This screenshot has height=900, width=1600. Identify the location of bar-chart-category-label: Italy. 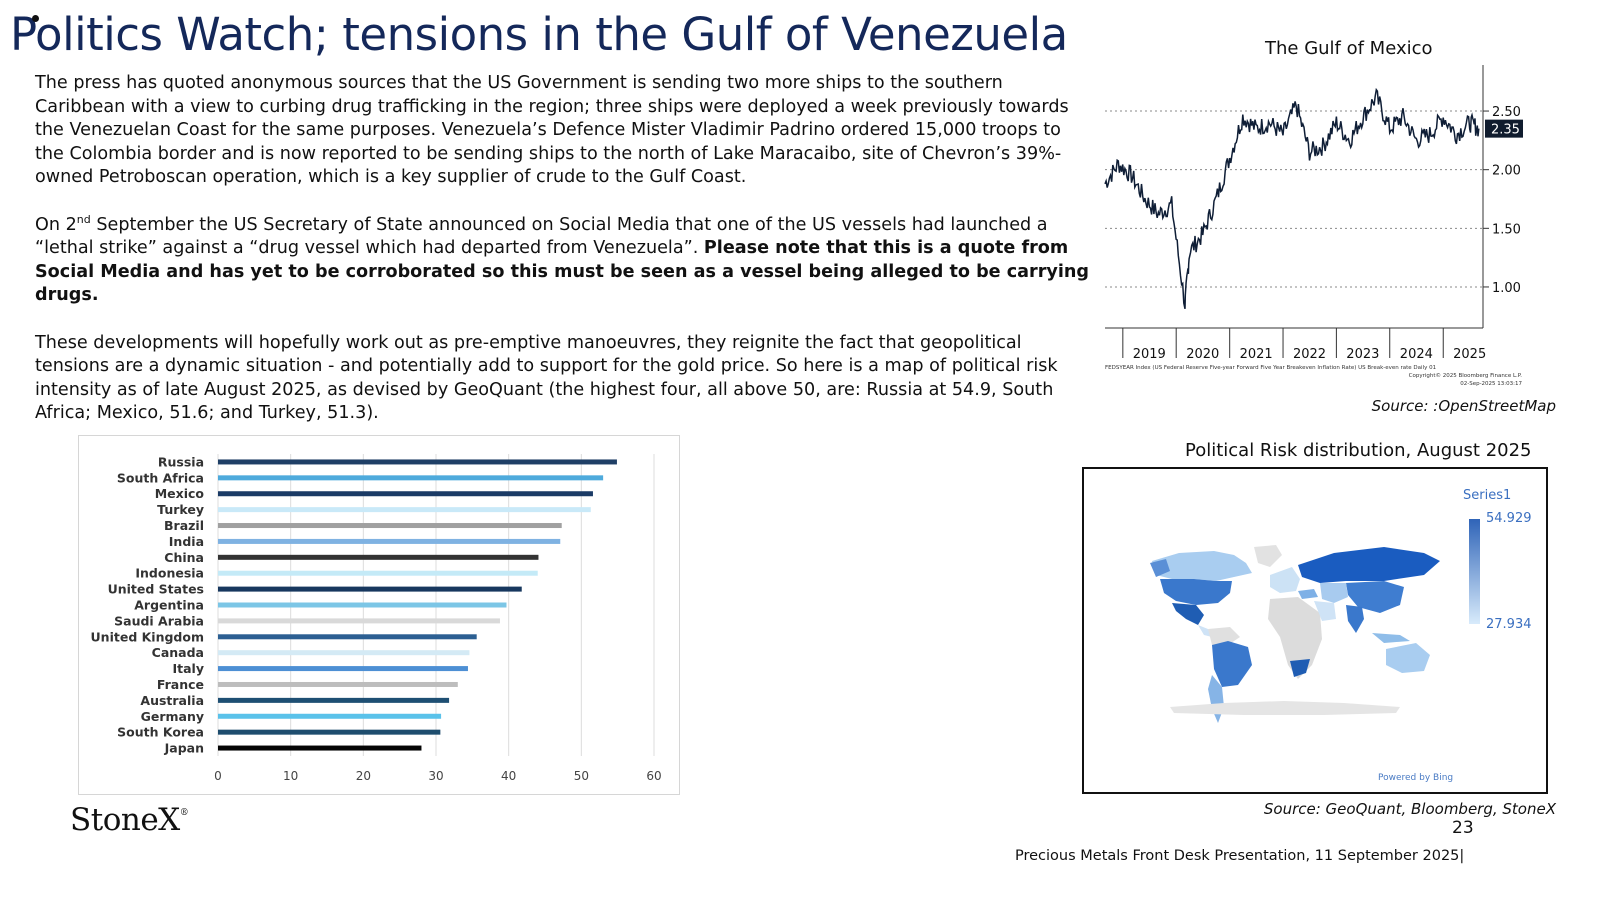
(189, 668).